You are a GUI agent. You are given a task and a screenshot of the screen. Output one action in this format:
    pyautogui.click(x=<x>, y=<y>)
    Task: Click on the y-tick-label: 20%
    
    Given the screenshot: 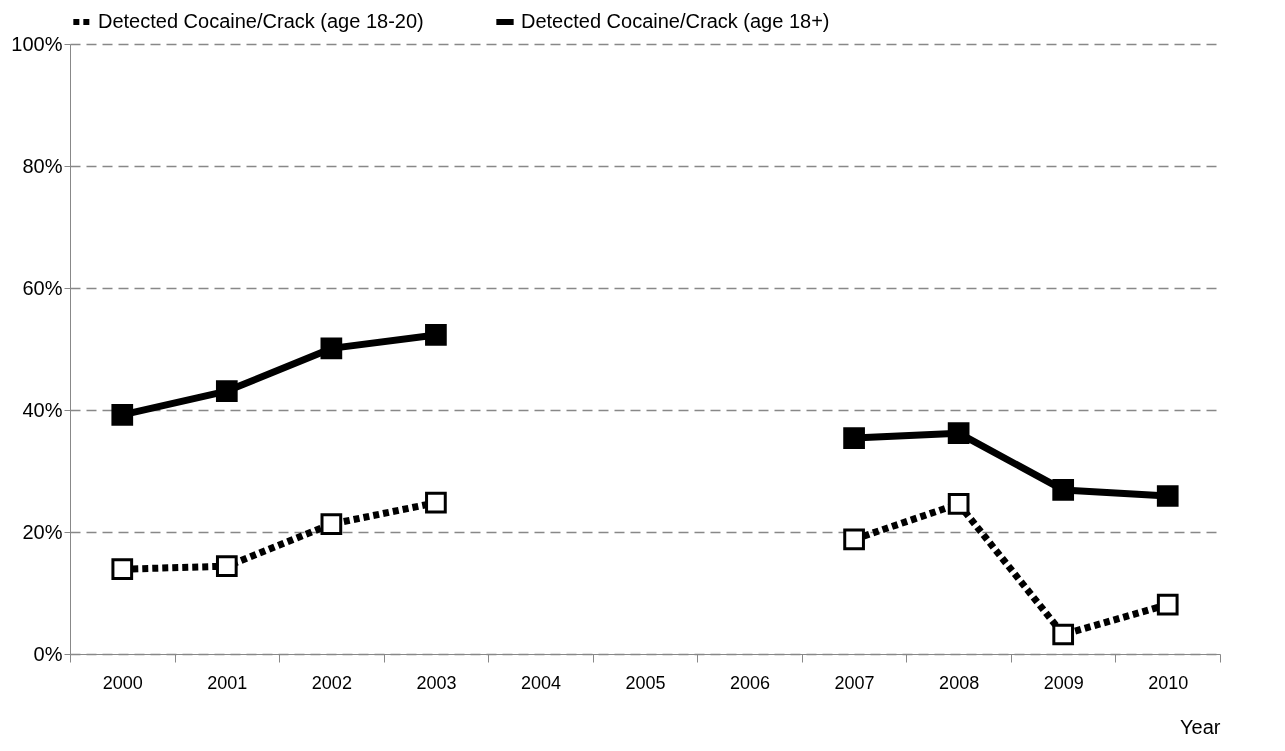 What is the action you would take?
    pyautogui.click(x=42, y=531)
    